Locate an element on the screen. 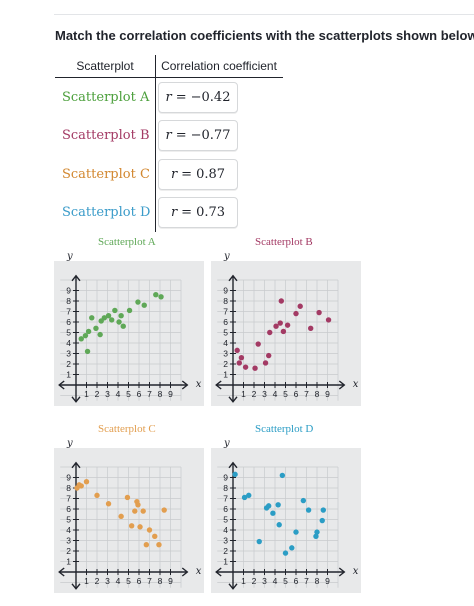  table-row: Scatterplot C r = 0.87 is located at coordinates (169, 174).